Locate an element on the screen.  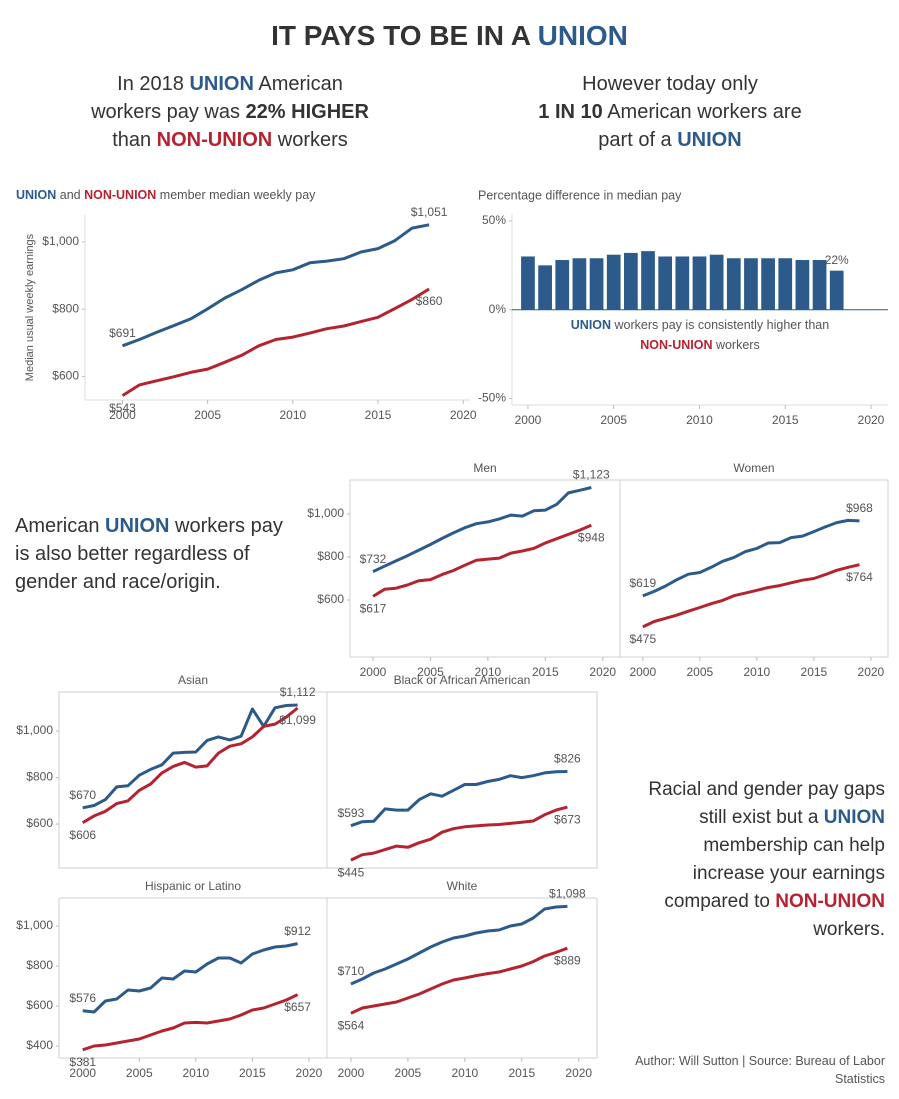
text-line: workers. is located at coordinates (766, 930).